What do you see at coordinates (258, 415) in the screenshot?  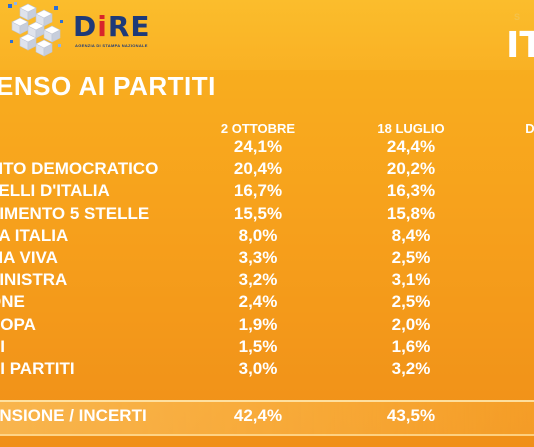 I see `abstention-value: 42,4%` at bounding box center [258, 415].